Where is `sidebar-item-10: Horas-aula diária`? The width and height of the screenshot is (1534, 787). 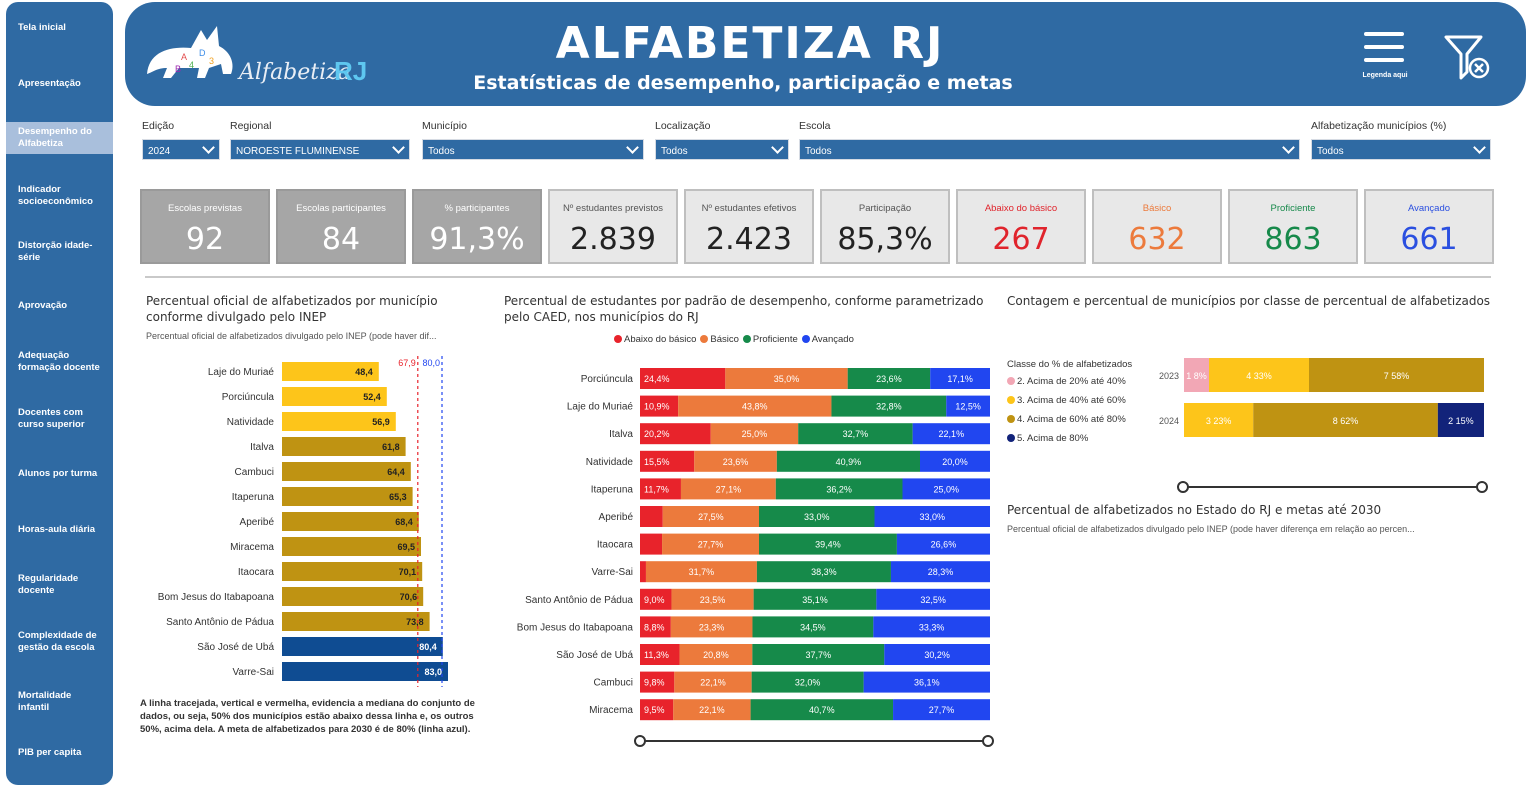
sidebar-item-10: Horas-aula diária is located at coordinates (59, 530).